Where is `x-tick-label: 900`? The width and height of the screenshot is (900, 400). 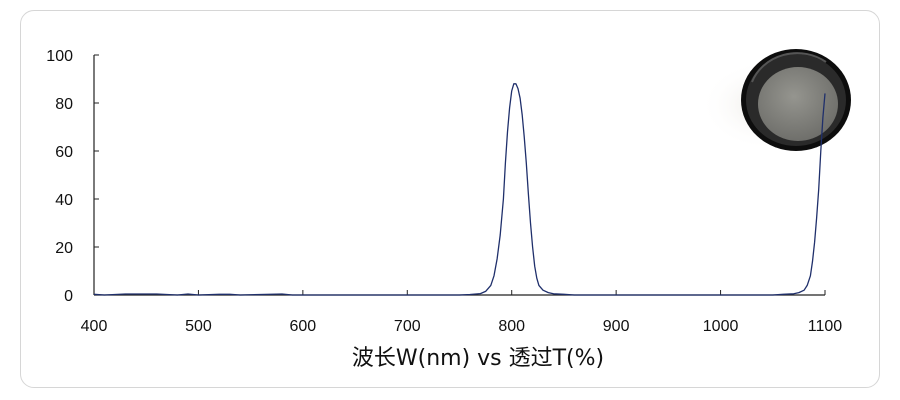 x-tick-label: 900 is located at coordinates (616, 326).